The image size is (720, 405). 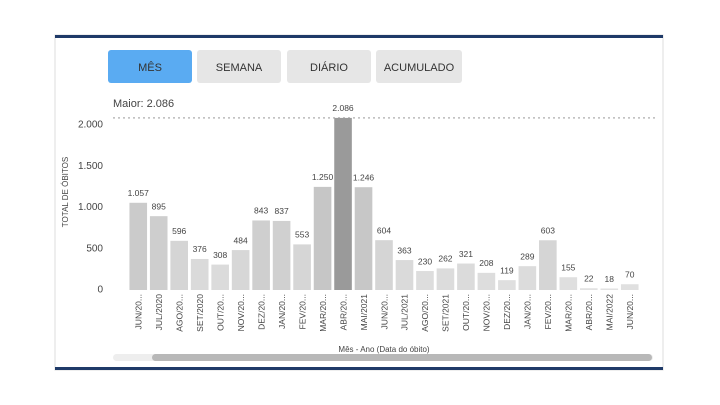 What do you see at coordinates (241, 240) in the screenshot?
I see `data-label: 484` at bounding box center [241, 240].